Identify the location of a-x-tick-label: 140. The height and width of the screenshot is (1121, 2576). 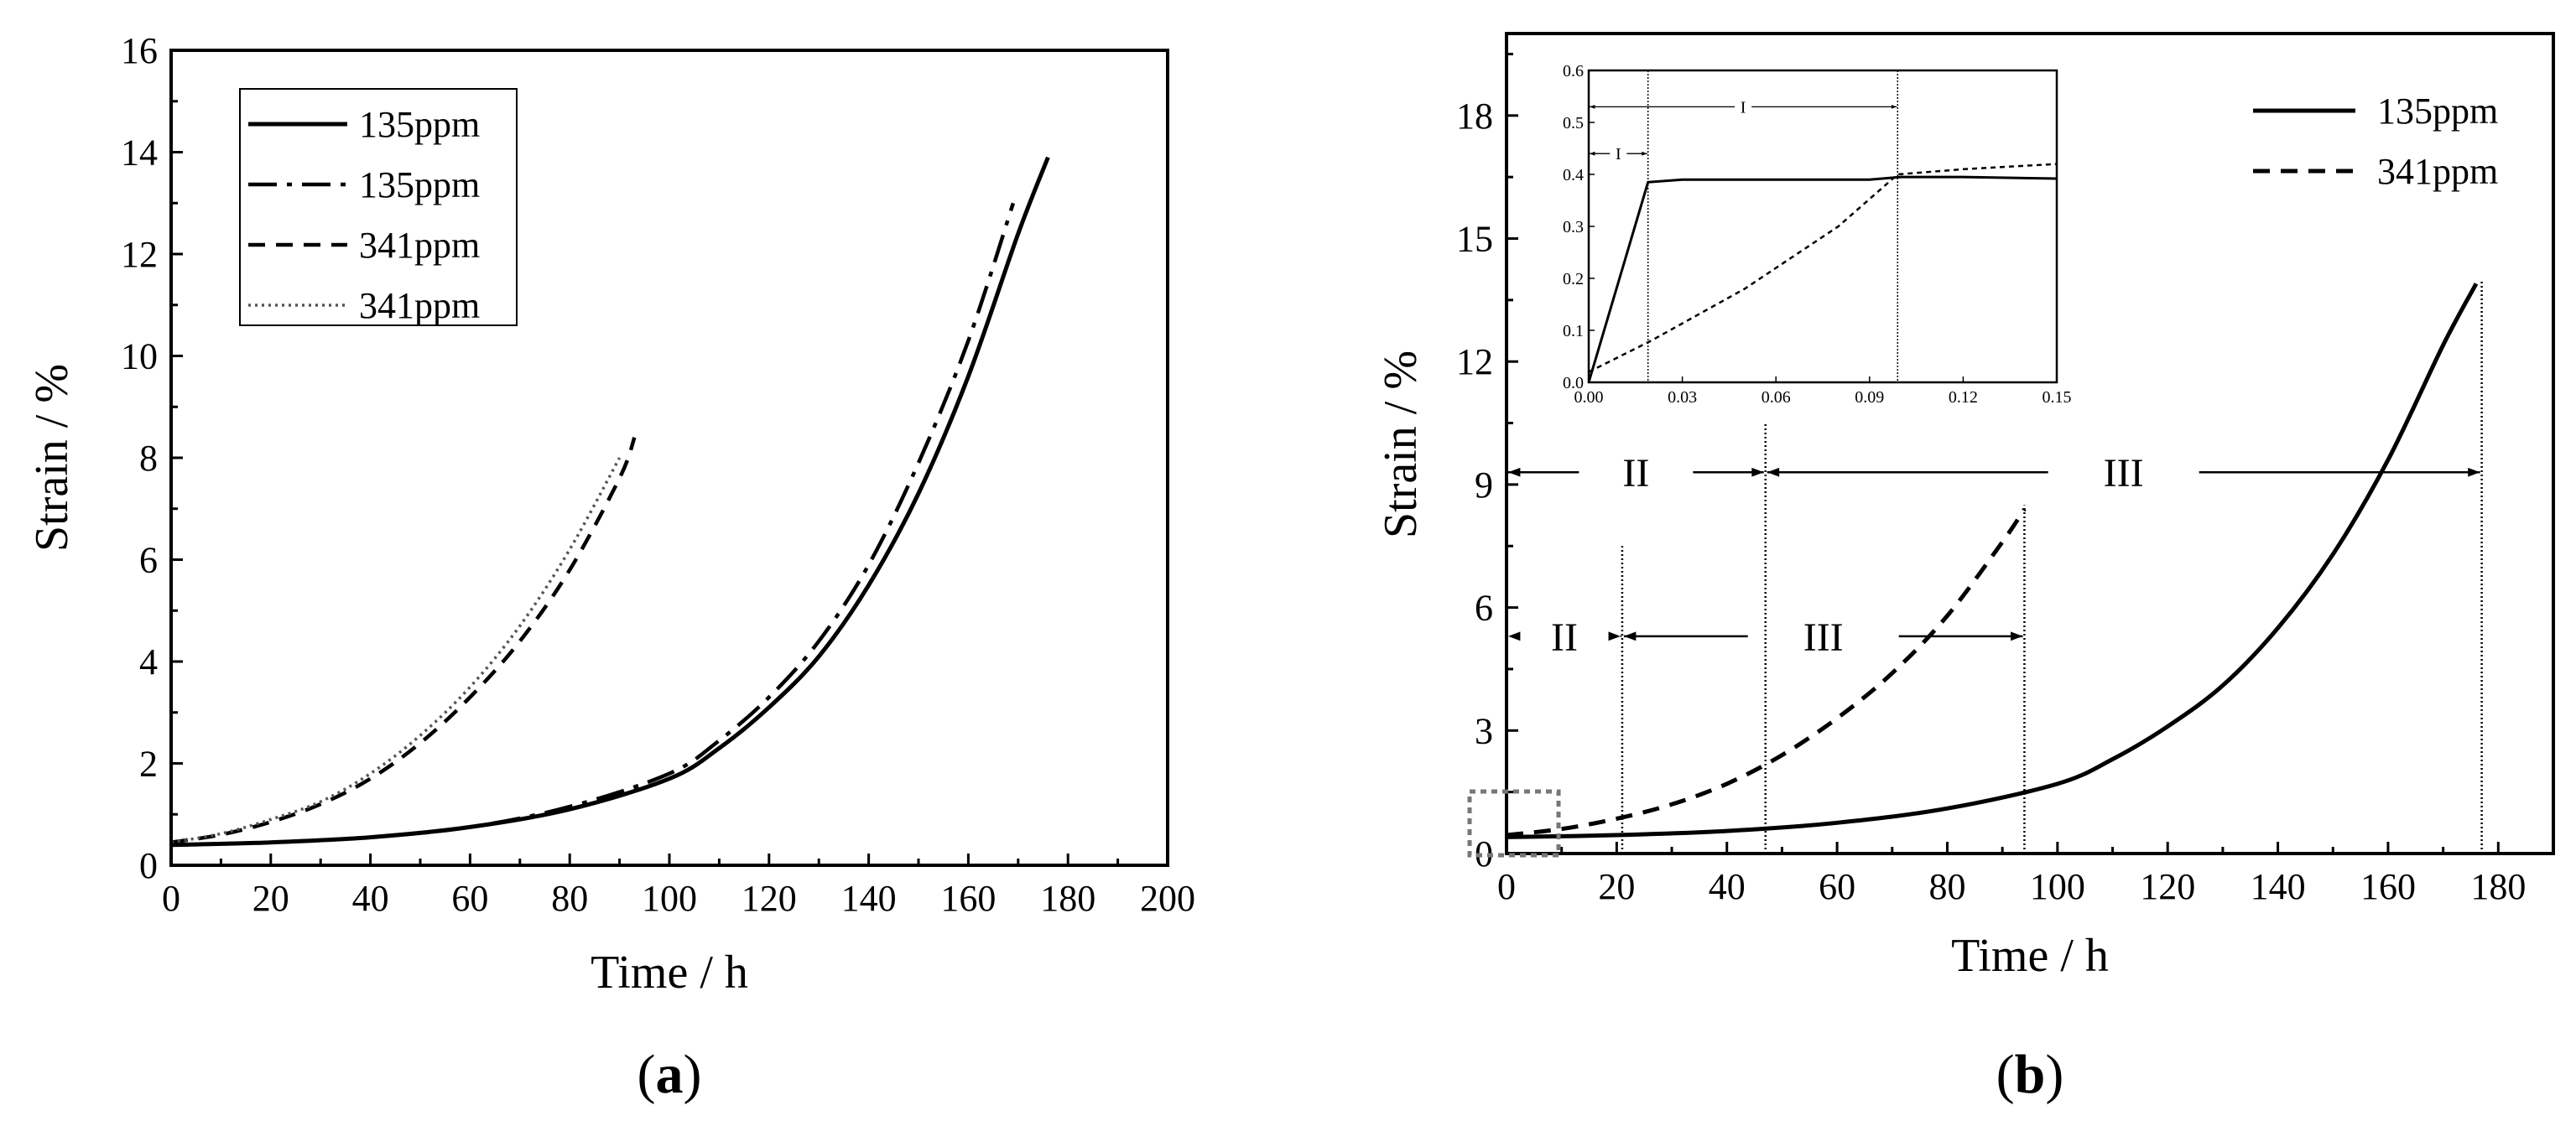
(869, 898).